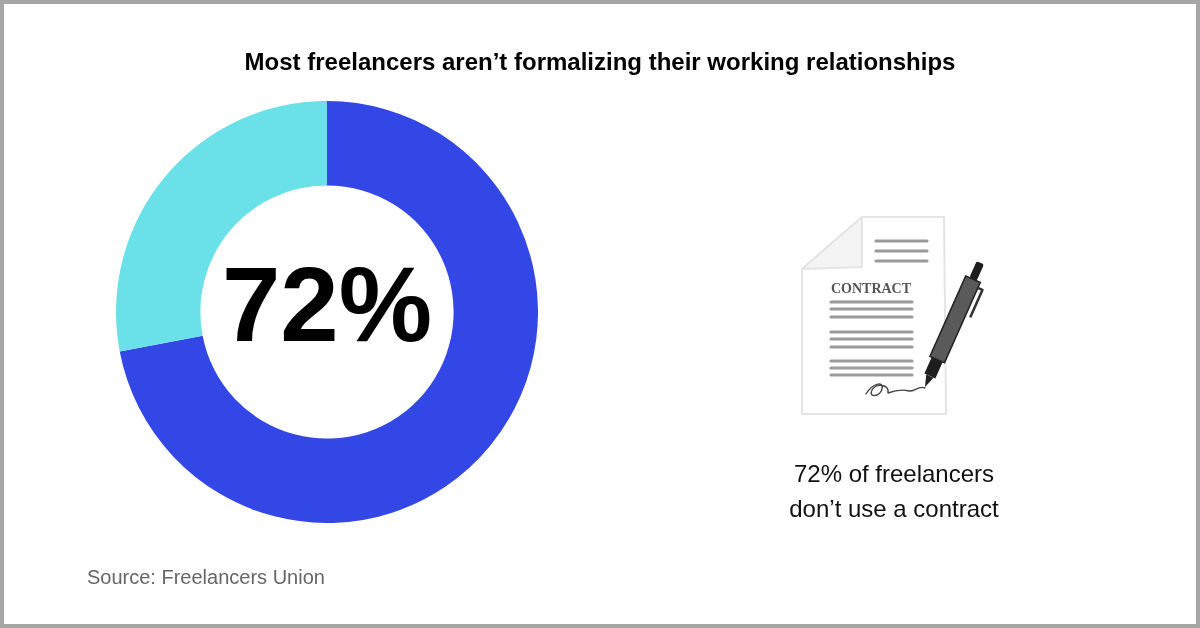 The height and width of the screenshot is (628, 1200). What do you see at coordinates (600, 62) in the screenshot?
I see `text: Most freelancers aren’t formalizing their working relationships` at bounding box center [600, 62].